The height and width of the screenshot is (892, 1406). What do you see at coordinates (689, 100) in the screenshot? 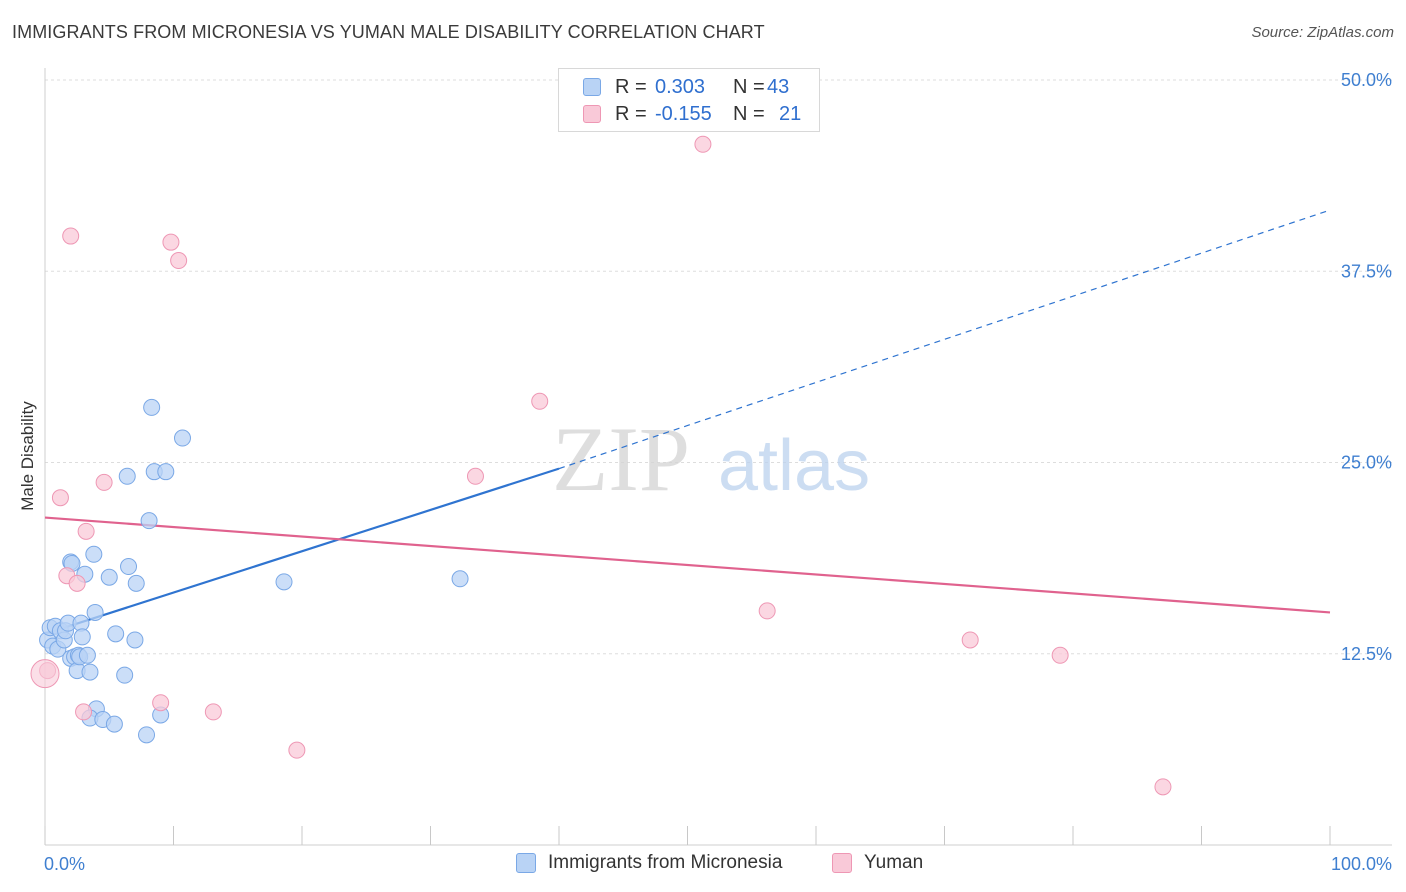
I see `stats-legend: R = 0.303 N = 43 R = -0.155 N = 21` at bounding box center [689, 100].